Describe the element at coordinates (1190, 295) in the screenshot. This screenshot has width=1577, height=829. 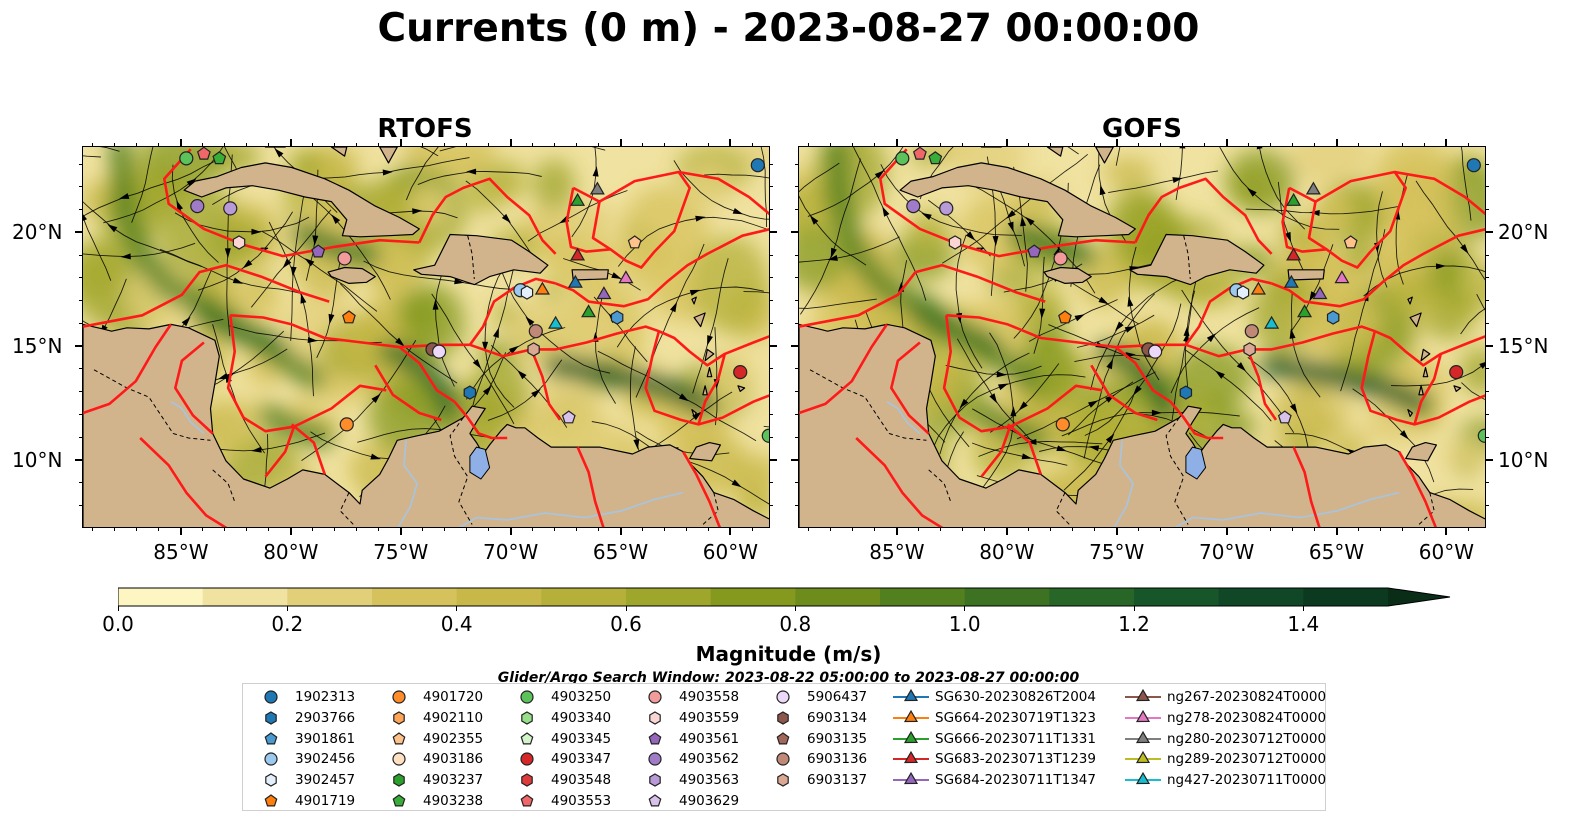
I see `platform-markers` at that location.